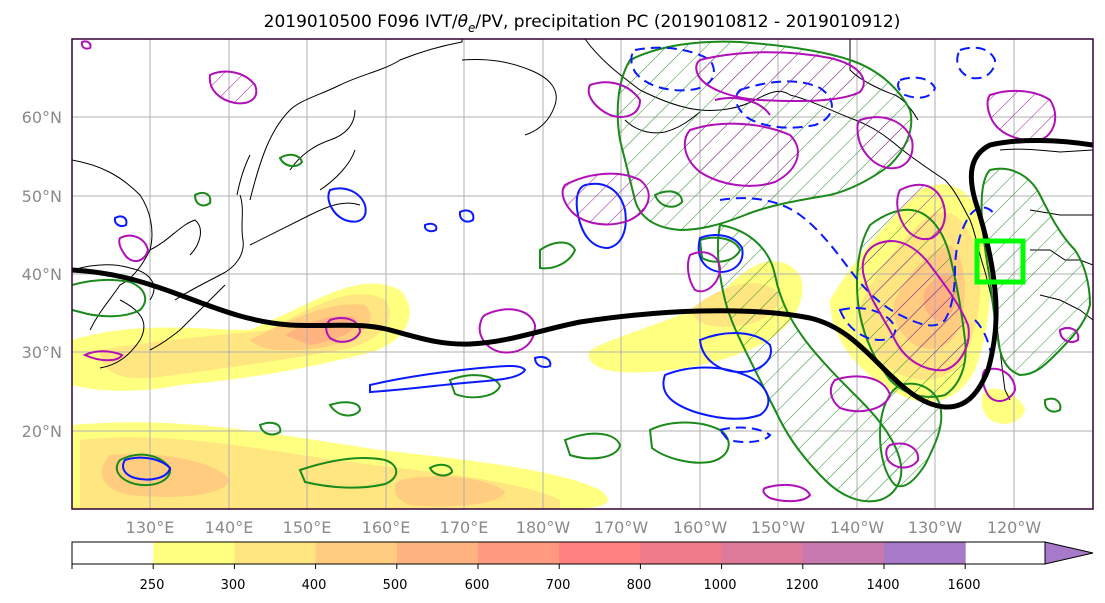 The image size is (1105, 603). What do you see at coordinates (1000, 261) in the screenshot?
I see `highlight-box` at bounding box center [1000, 261].